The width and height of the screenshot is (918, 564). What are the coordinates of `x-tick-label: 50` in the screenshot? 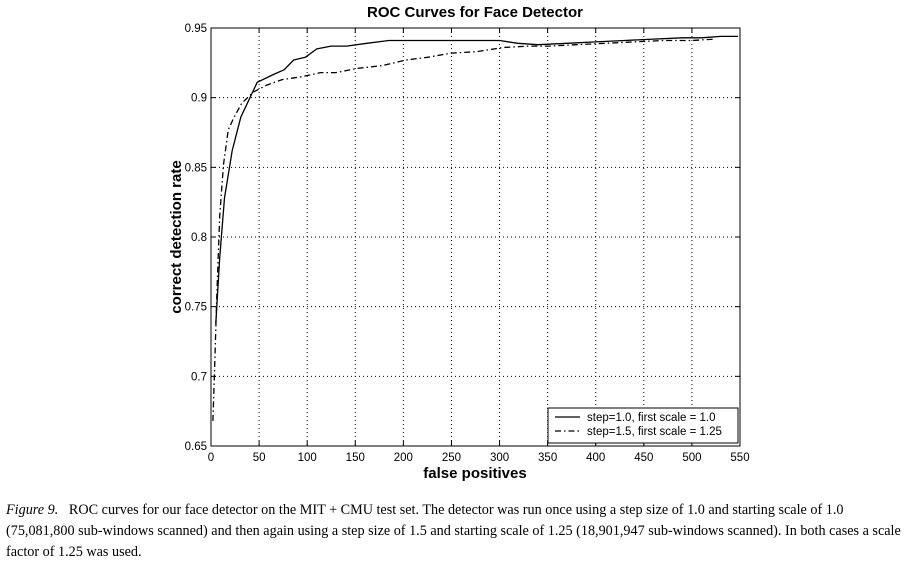 It's located at (259, 458).